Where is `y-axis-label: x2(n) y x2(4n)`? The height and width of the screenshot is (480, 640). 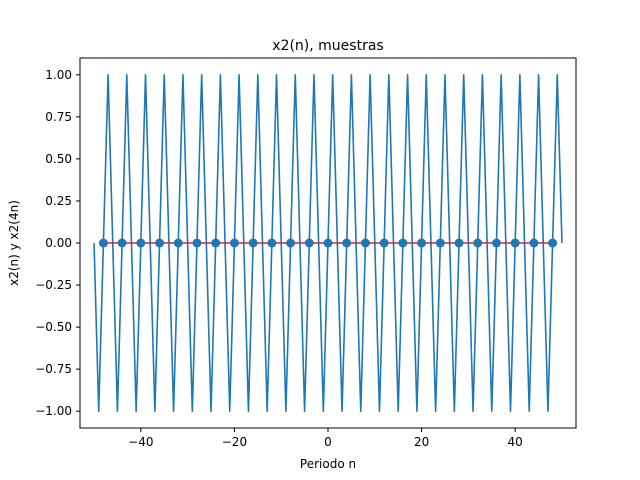 y-axis-label: x2(n) y x2(4n) is located at coordinates (14, 243).